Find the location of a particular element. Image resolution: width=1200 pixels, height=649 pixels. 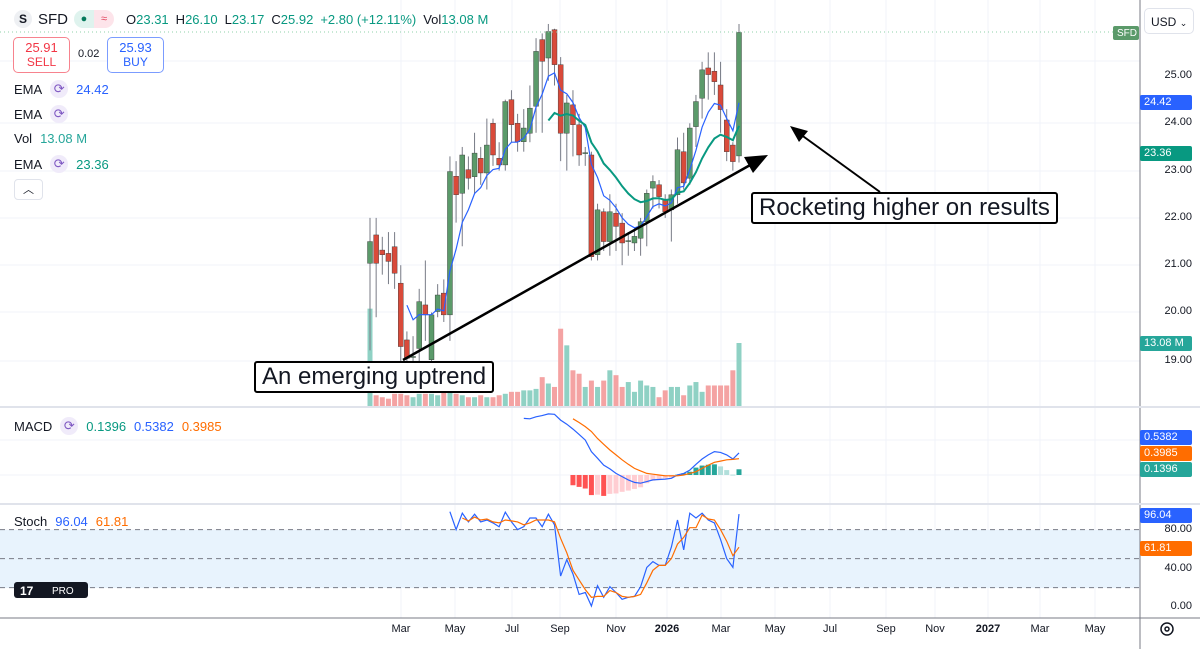

signal-line is located at coordinates (656, 447).